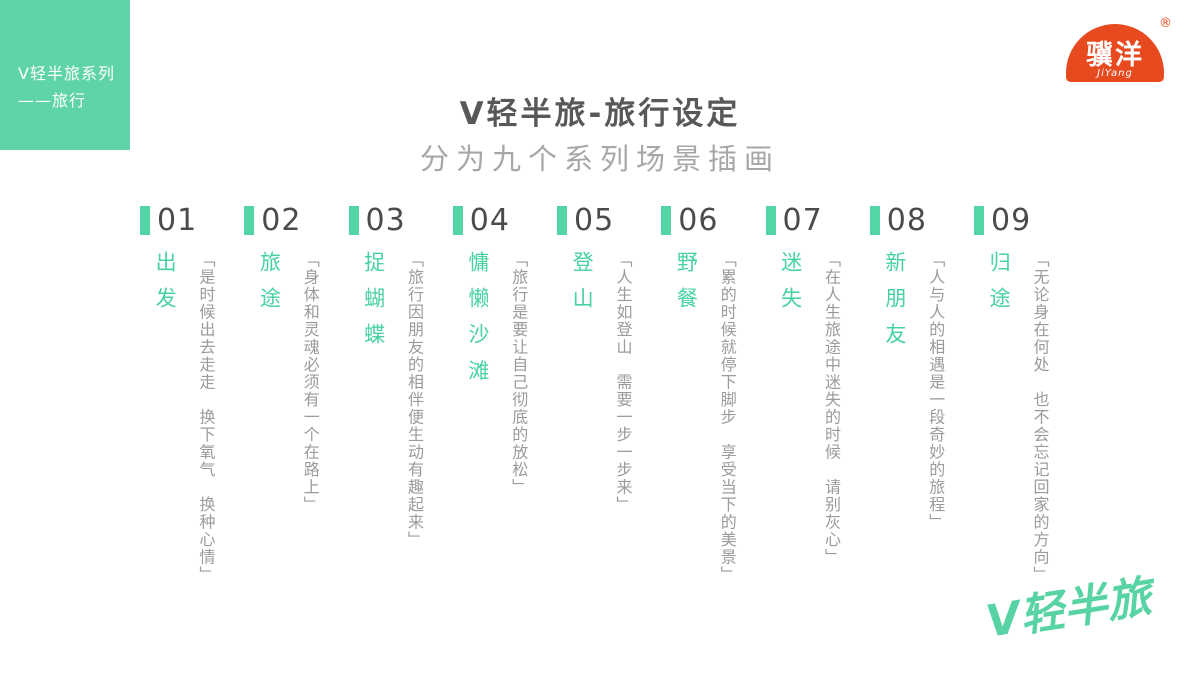 This screenshot has width=1200, height=676. What do you see at coordinates (623, 382) in the screenshot?
I see `scene-quote: 「人生如登山 需要一步一步来」` at bounding box center [623, 382].